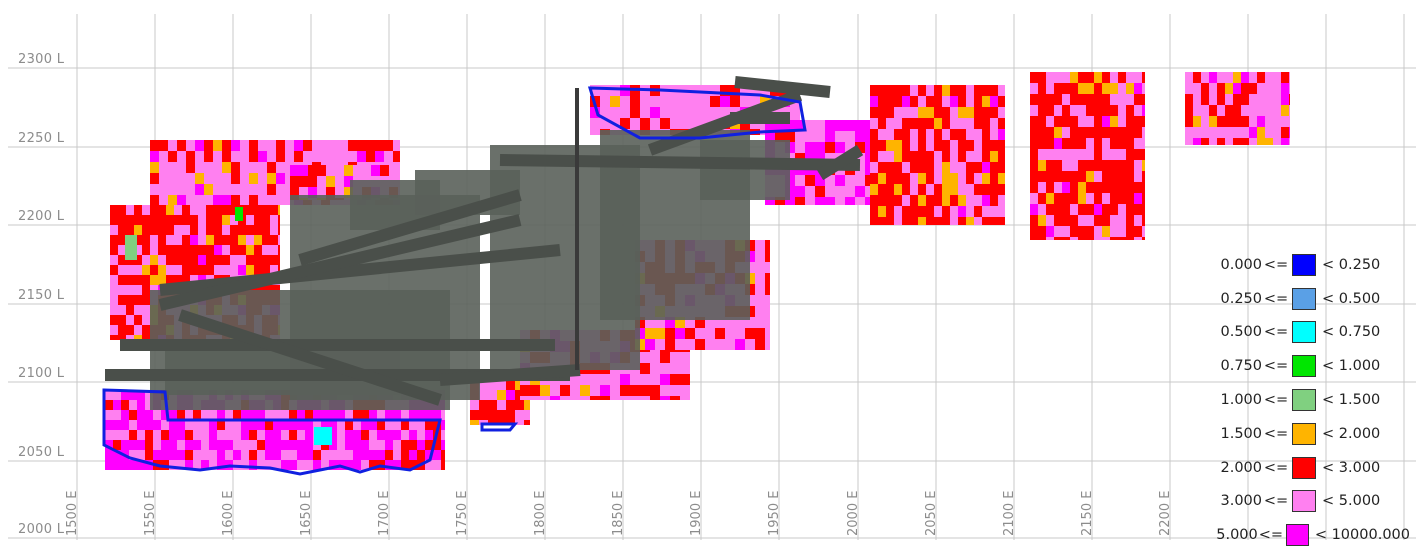  What do you see at coordinates (41, 138) in the screenshot?
I see `y-axis-label: 2250 L` at bounding box center [41, 138].